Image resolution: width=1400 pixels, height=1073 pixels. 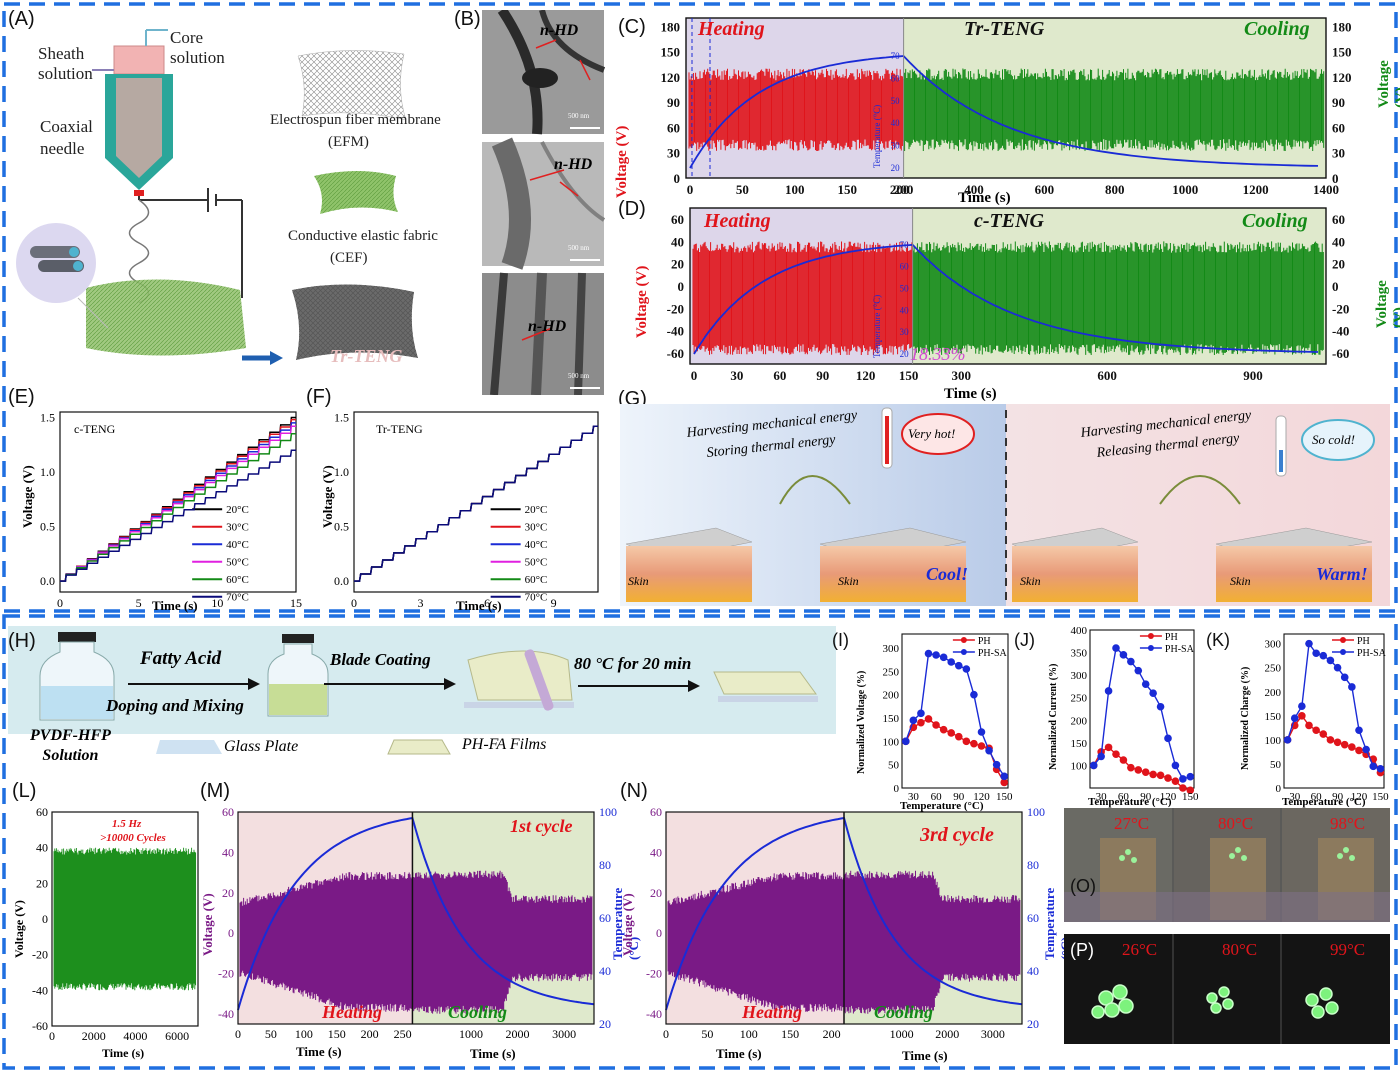 What do you see at coordinates (1218, 640) in the screenshot?
I see `panel-label-k: (K)` at bounding box center [1218, 640].